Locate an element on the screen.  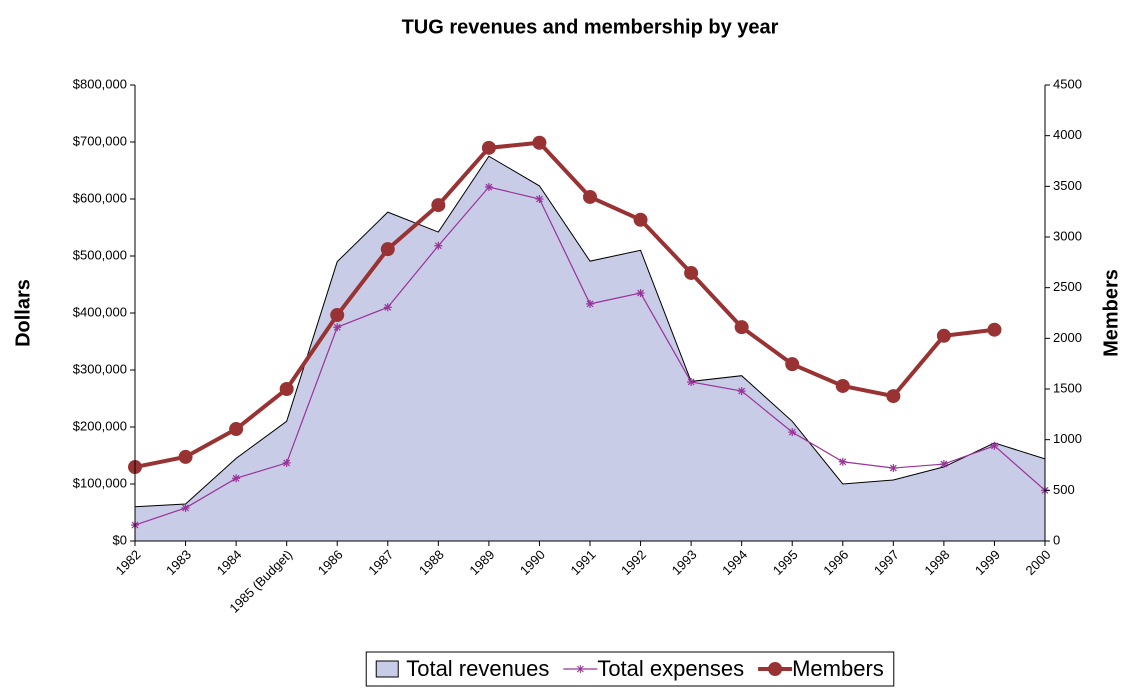
x-tick-label: 1993 is located at coordinates (684, 562).